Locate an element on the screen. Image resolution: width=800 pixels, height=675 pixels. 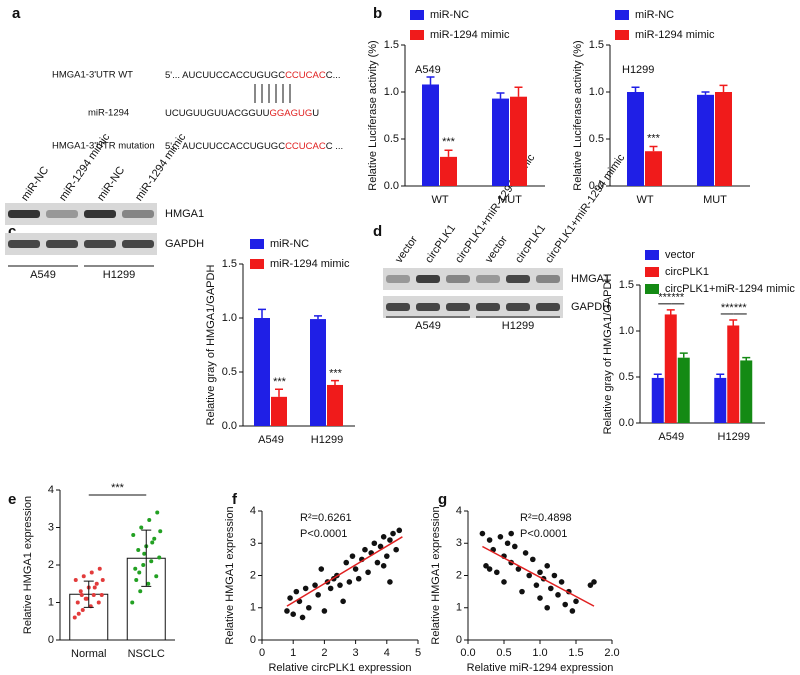
x-tick-label: 1.0 is located at coordinates (539, 653).